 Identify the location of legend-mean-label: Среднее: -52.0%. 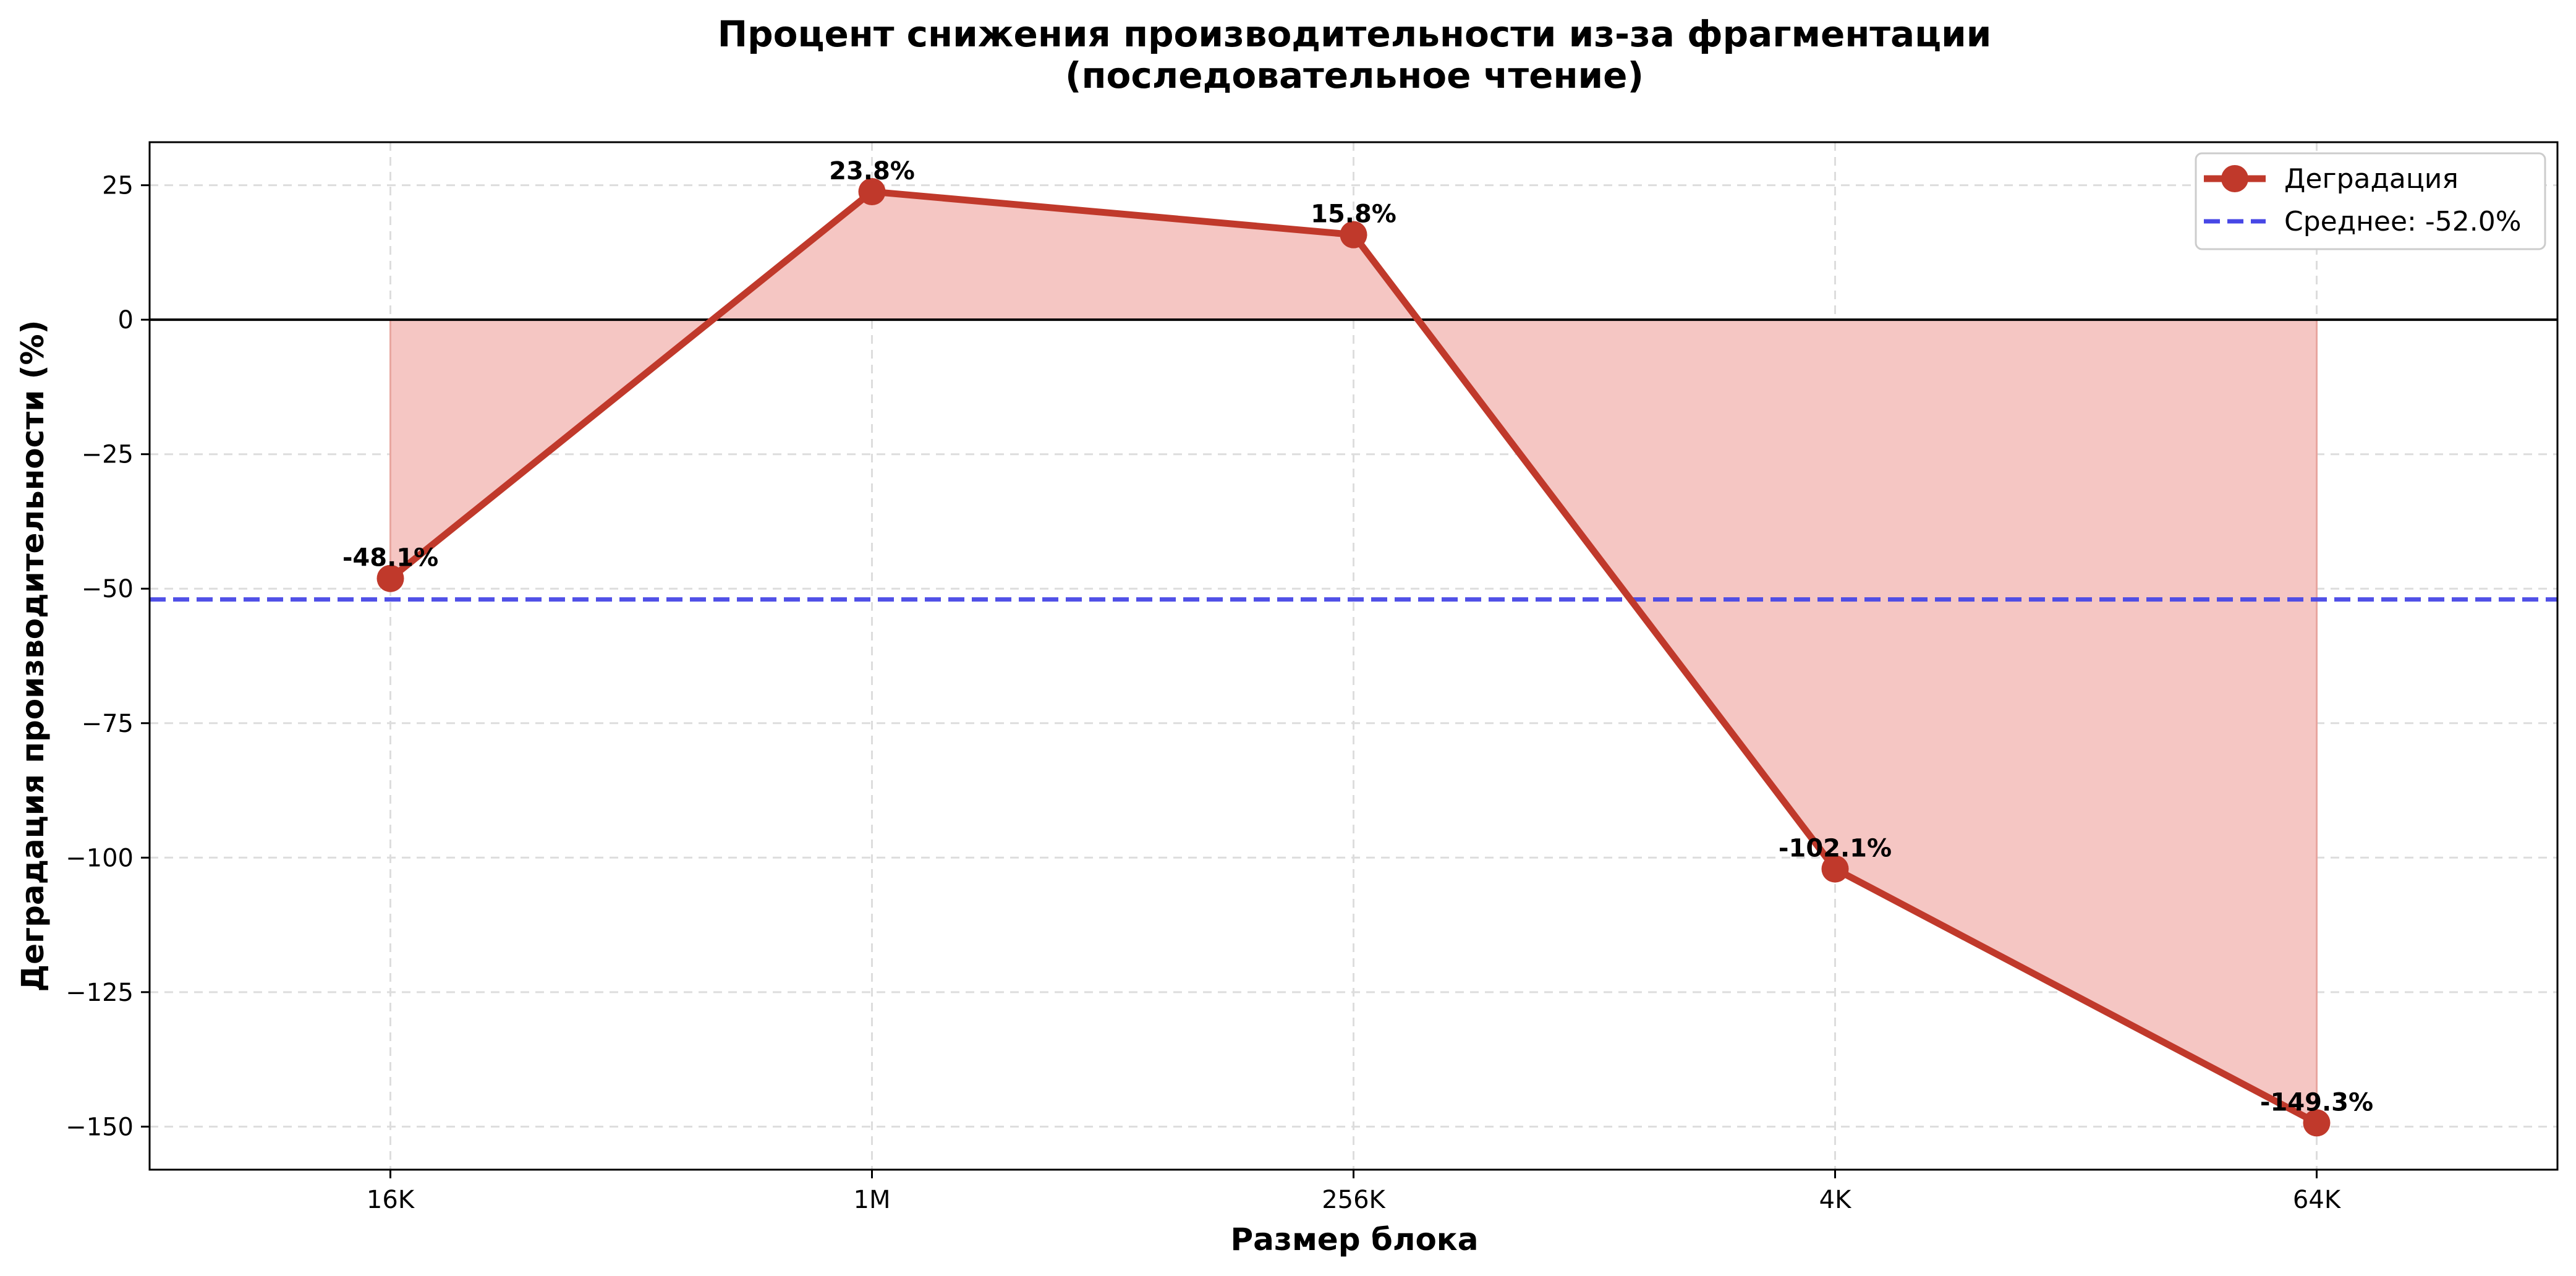
(2403, 221).